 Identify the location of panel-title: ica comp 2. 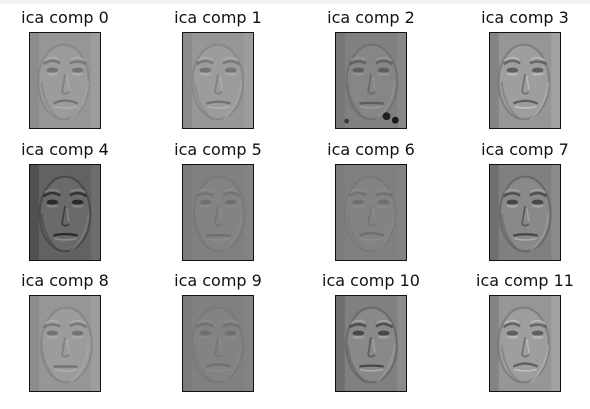
(371, 17).